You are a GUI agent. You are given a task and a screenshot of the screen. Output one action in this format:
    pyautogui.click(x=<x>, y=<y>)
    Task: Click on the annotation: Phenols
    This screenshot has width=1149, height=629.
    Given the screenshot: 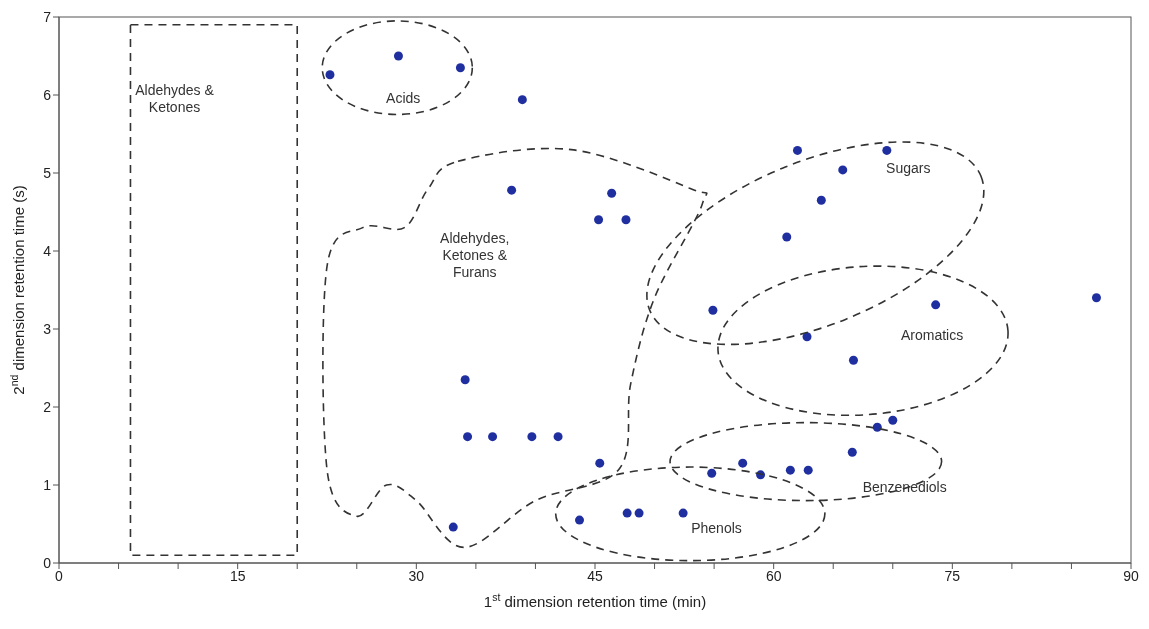 What is the action you would take?
    pyautogui.click(x=716, y=528)
    